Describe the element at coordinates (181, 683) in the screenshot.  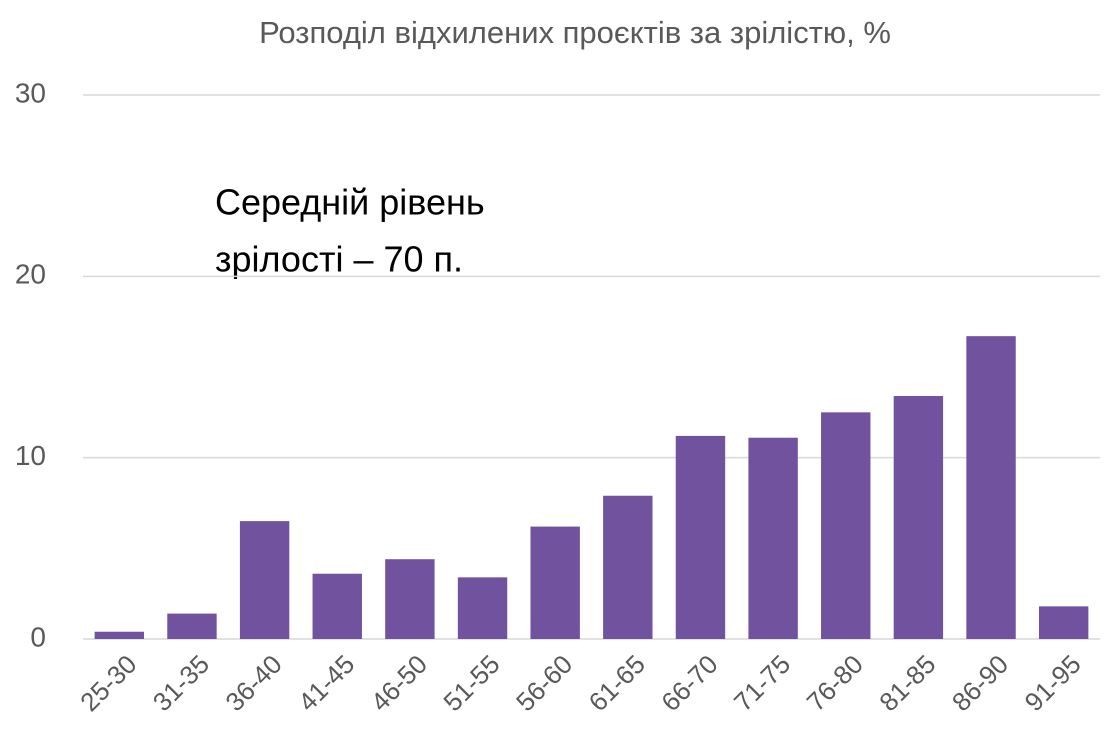
I see `x-tick-label: 31-35` at that location.